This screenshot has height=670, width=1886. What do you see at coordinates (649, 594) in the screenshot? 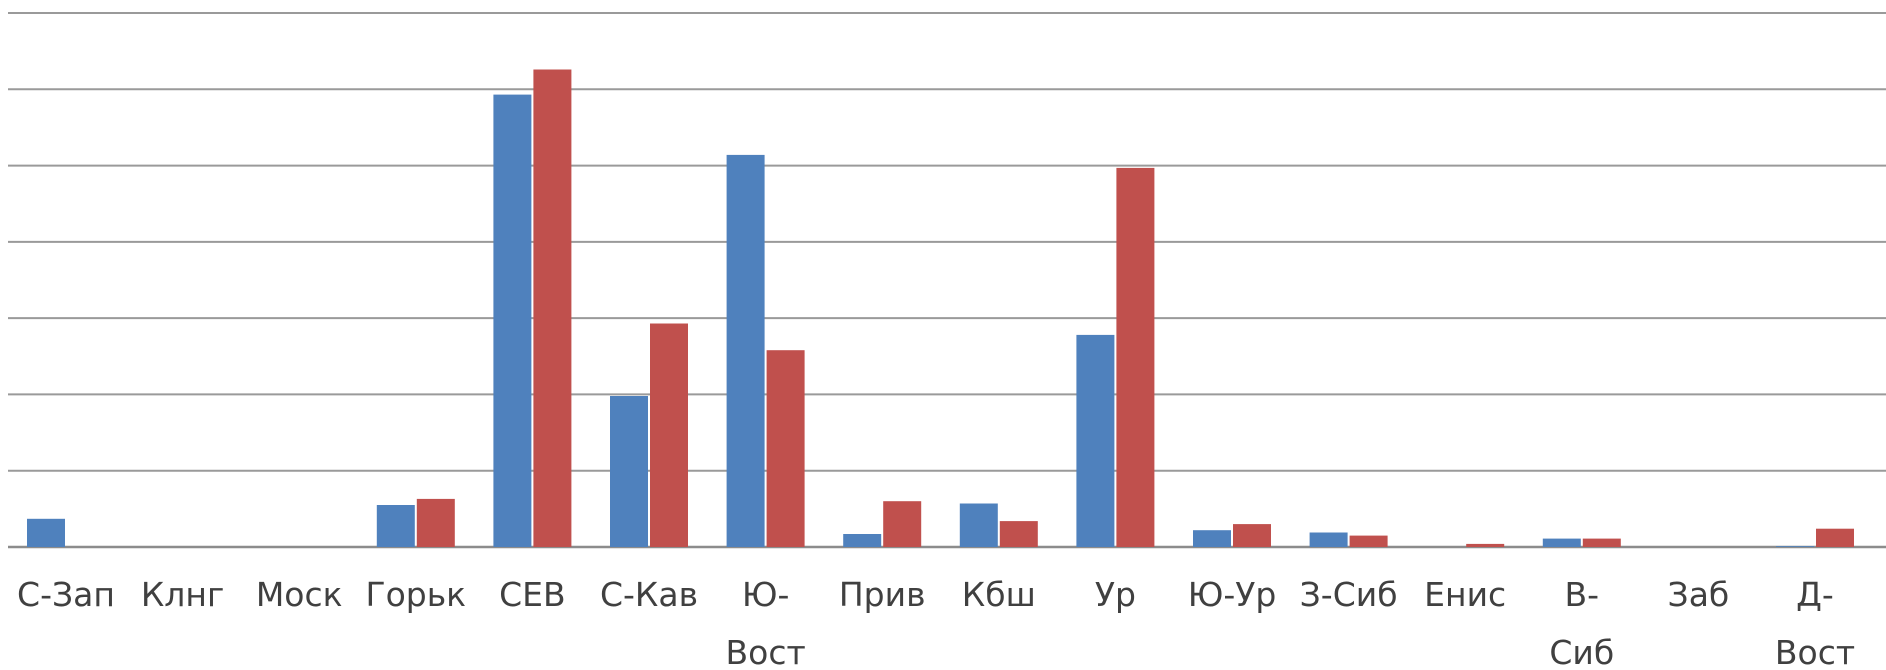
I see `category-label: С-Кав` at bounding box center [649, 594].